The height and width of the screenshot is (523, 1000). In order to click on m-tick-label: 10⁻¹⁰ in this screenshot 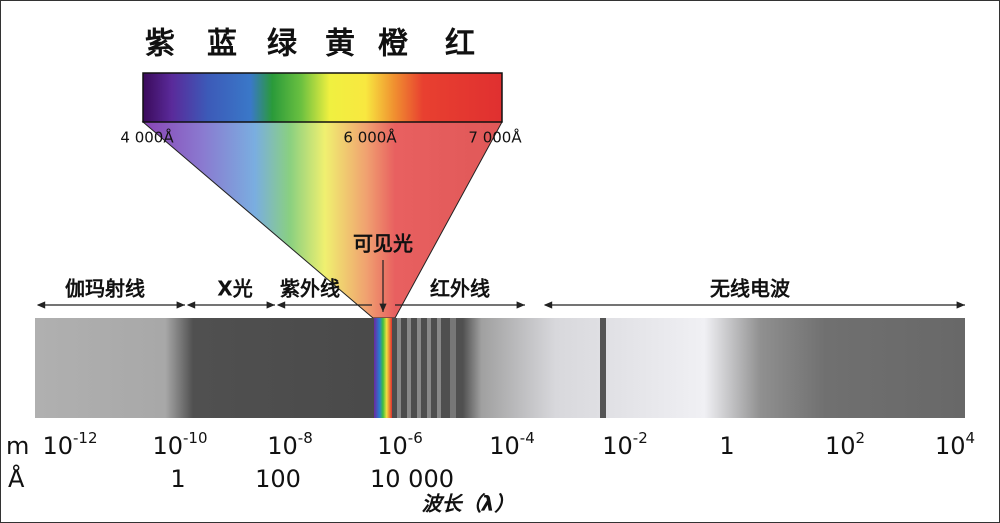, I will do `click(179, 445)`.